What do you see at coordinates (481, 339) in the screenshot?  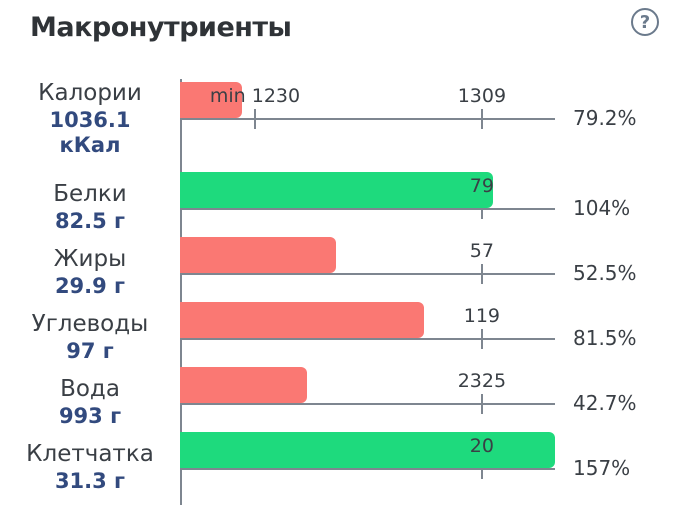 I see `axis-tick-carbs` at bounding box center [481, 339].